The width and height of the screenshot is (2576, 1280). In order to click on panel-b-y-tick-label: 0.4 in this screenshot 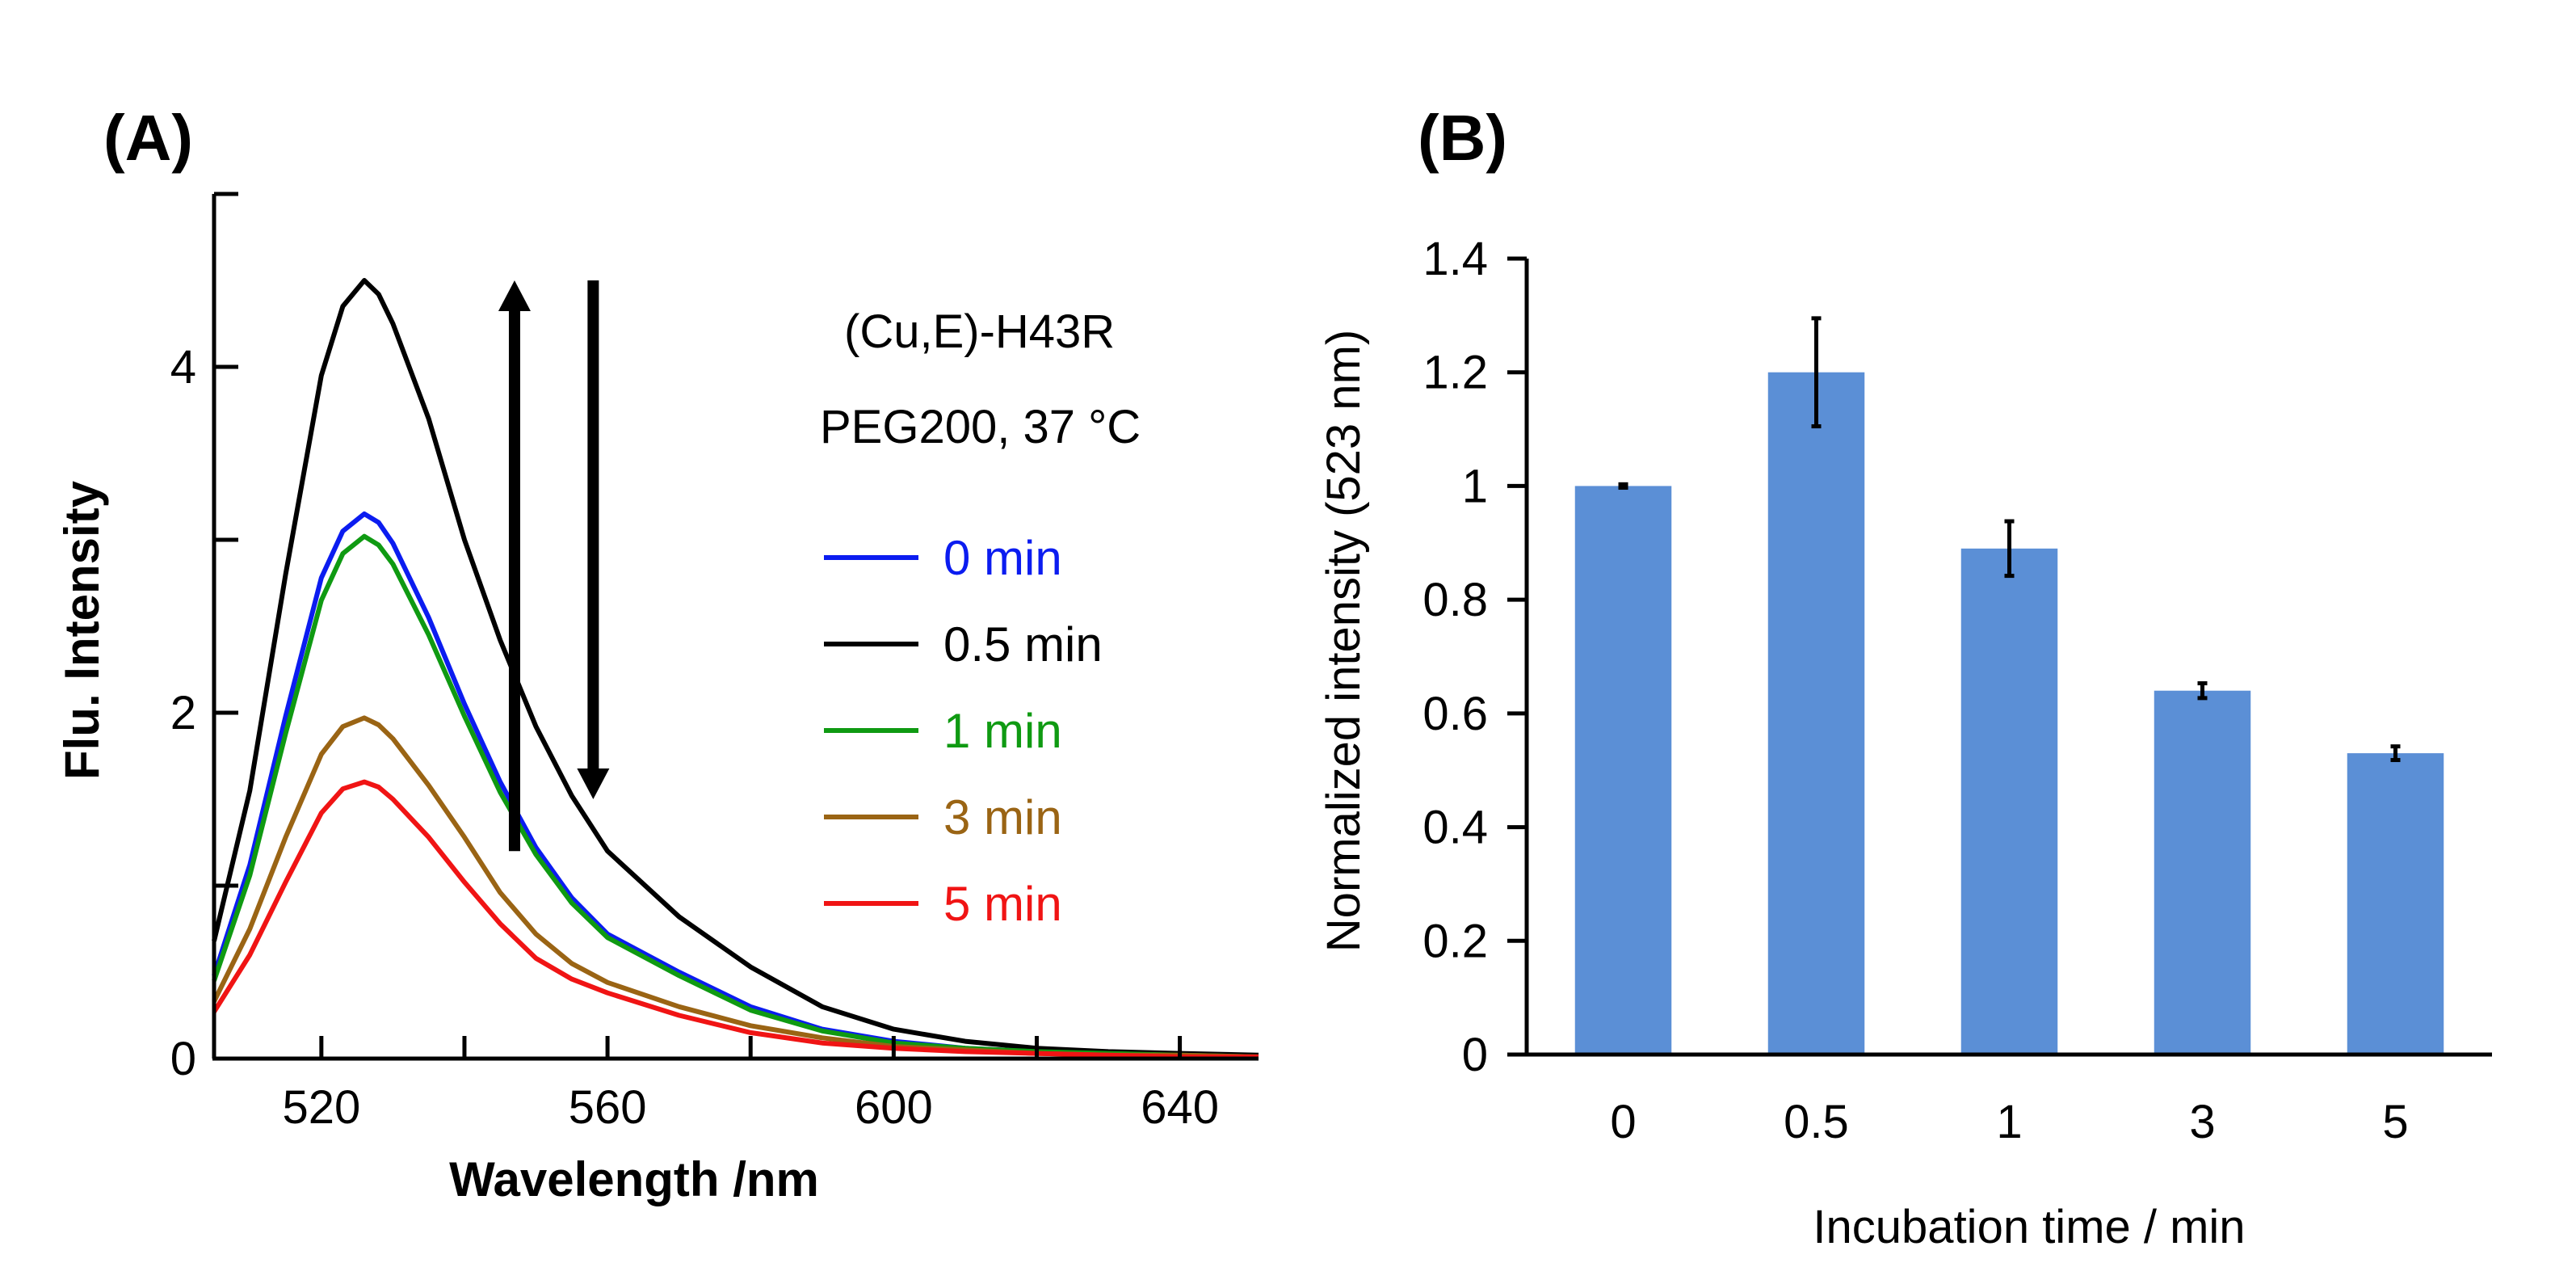, I will do `click(1455, 828)`.